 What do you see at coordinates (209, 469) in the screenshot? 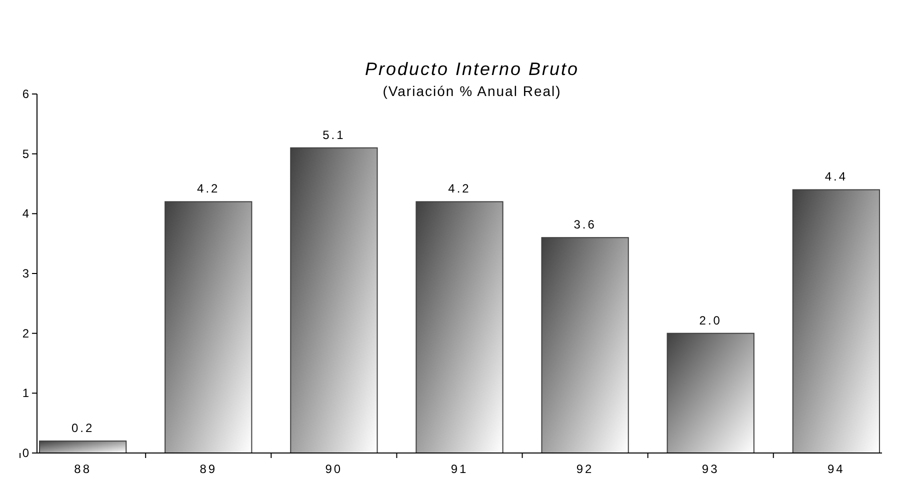
I see `x-tick-label: 89` at bounding box center [209, 469].